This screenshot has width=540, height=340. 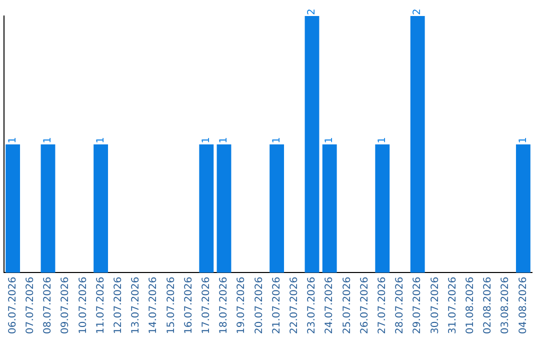 What do you see at coordinates (48, 305) in the screenshot?
I see `x-tick-label: 08.07.2026` at bounding box center [48, 305].